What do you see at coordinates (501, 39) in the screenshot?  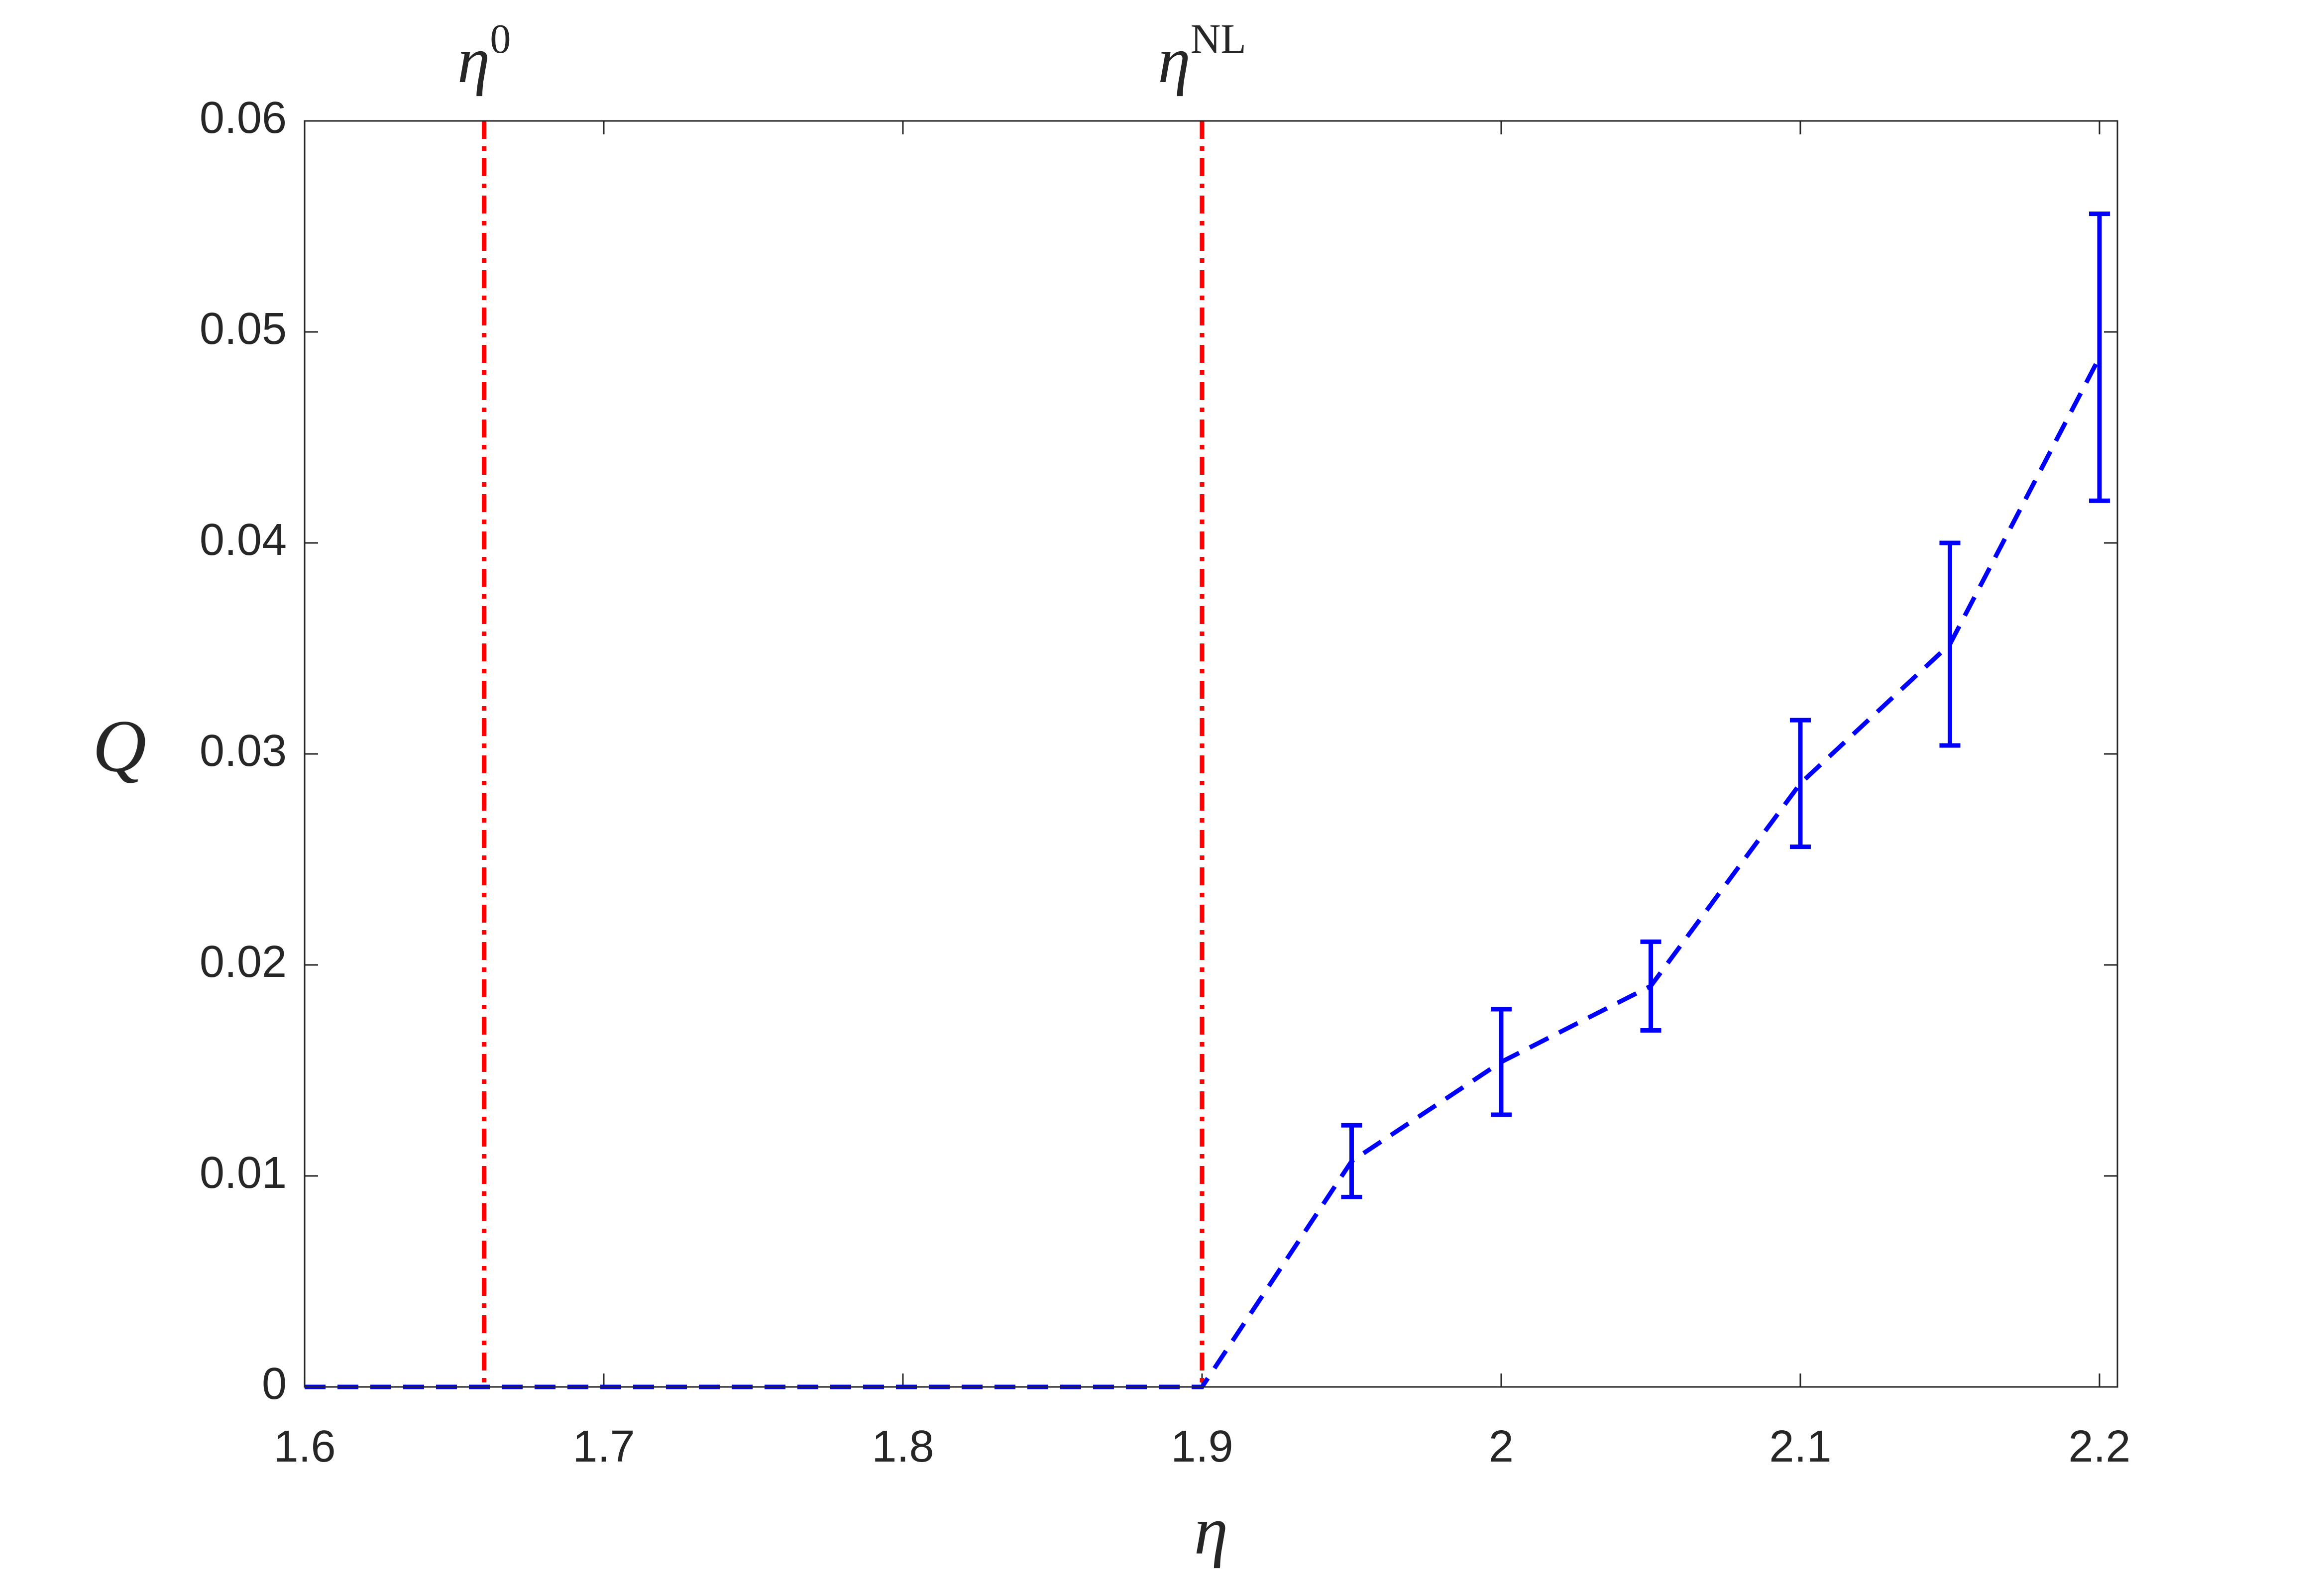 I see `reference-label-sup: 0` at bounding box center [501, 39].